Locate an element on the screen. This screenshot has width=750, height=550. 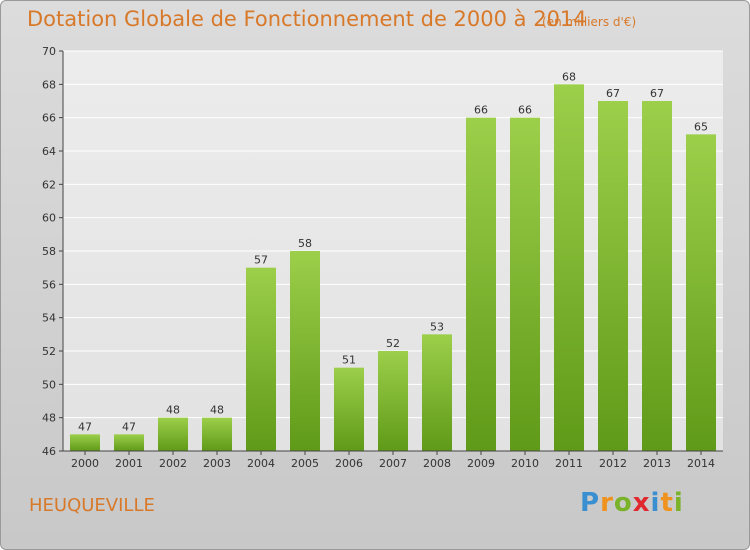
y-tick-label: 60 is located at coordinates (49, 218).